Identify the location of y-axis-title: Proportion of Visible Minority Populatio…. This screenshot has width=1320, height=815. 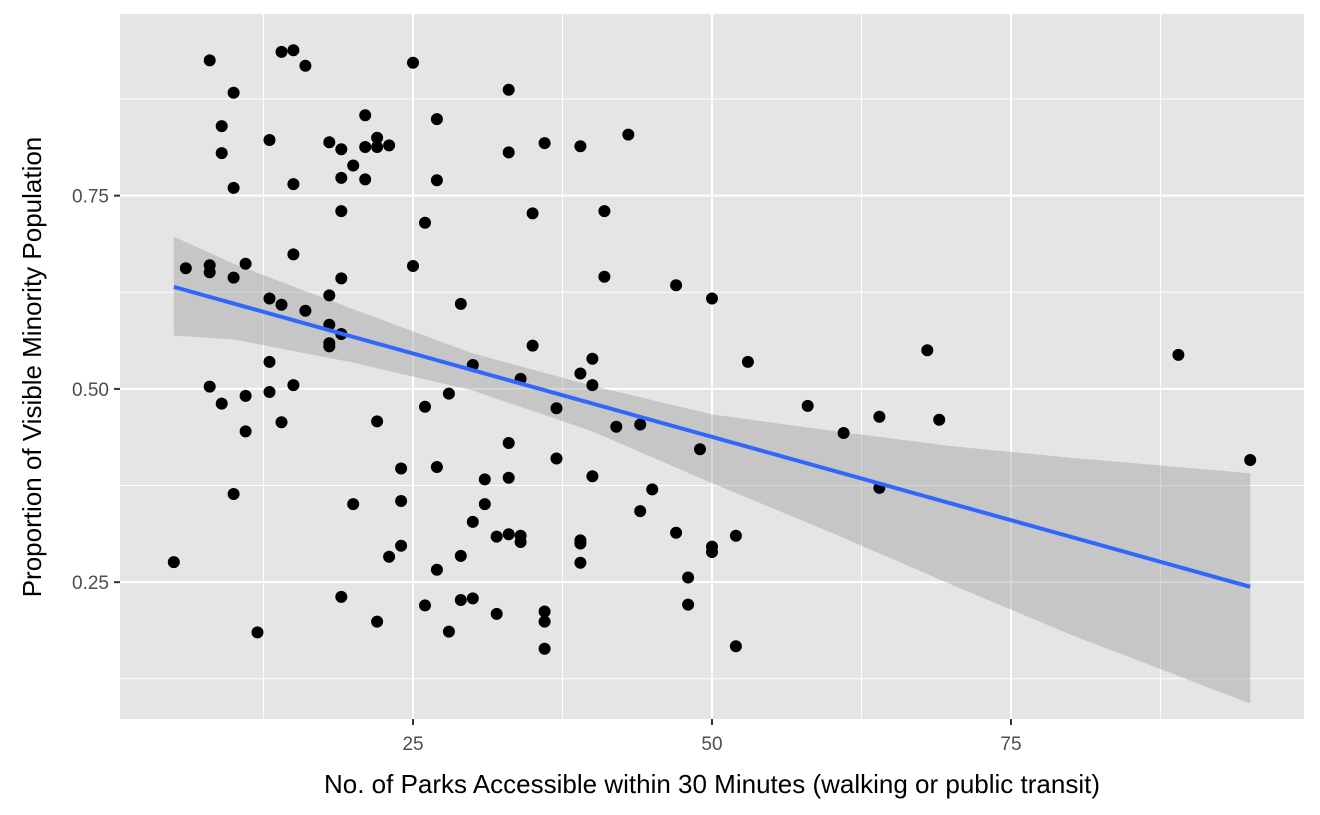
(32, 367).